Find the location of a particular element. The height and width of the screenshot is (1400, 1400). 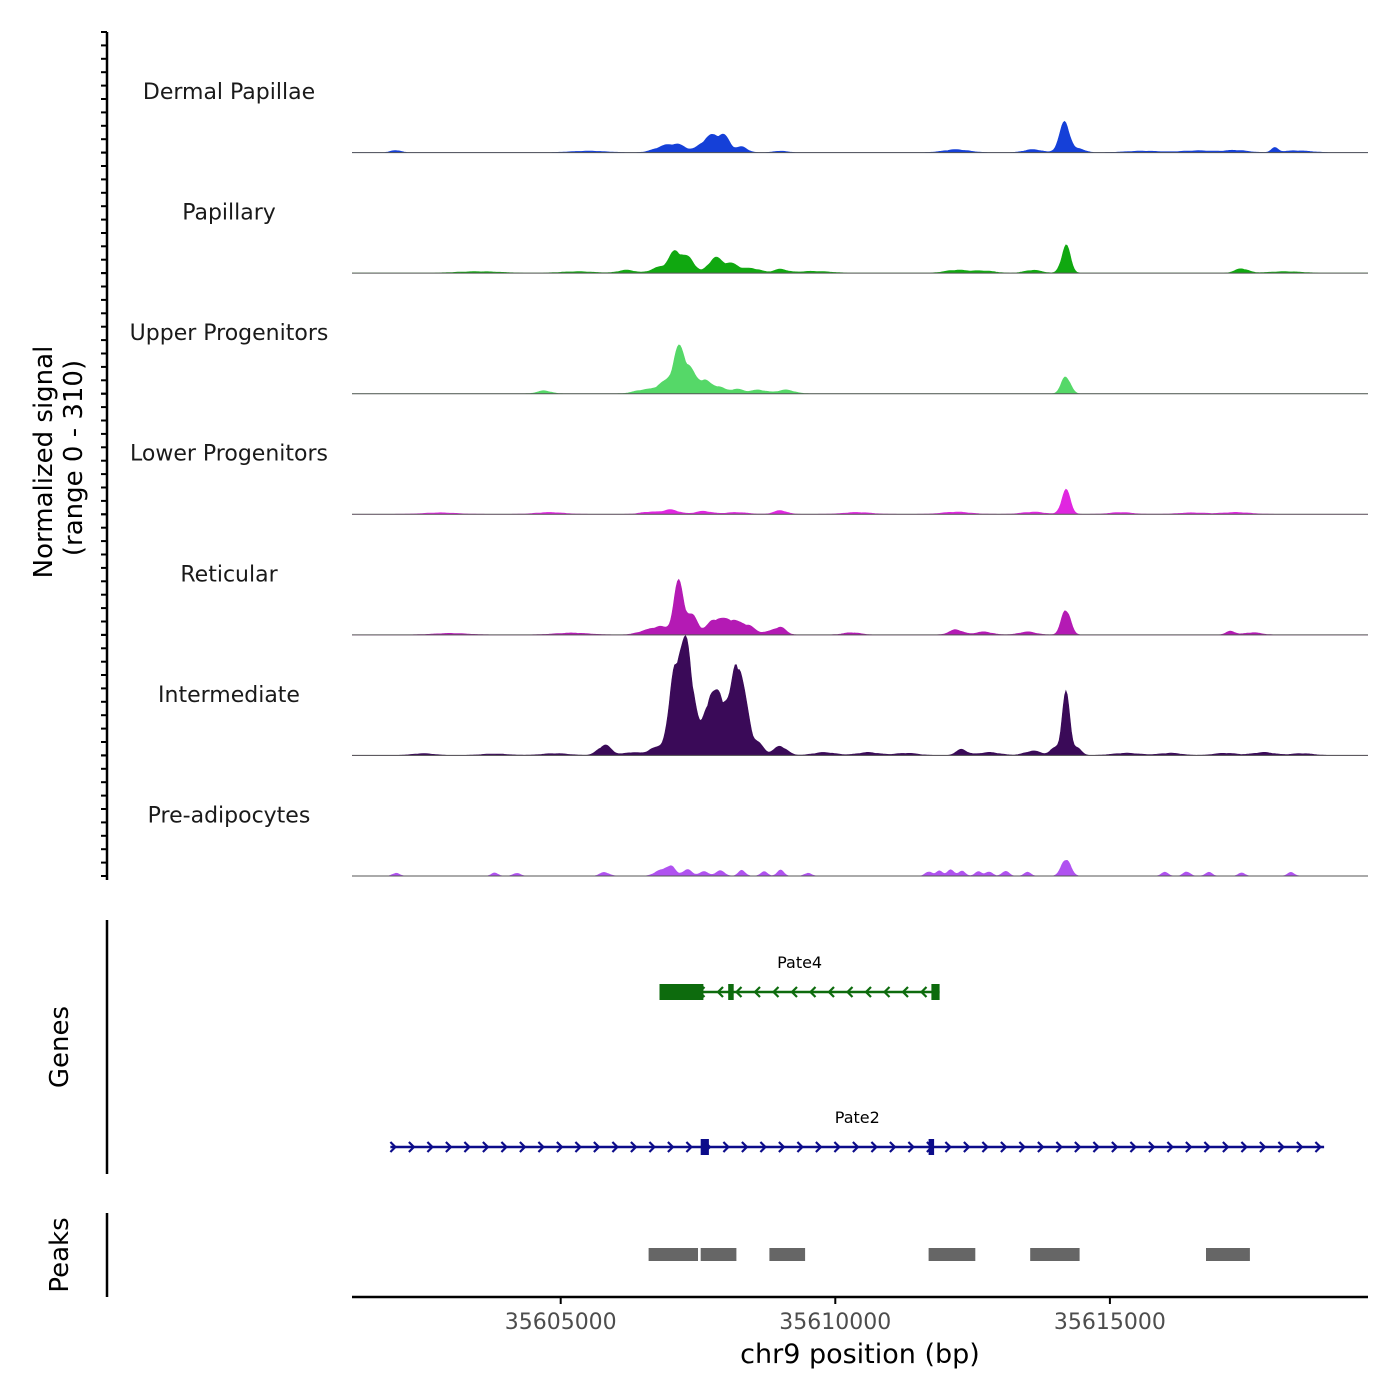

signal-track-label: Pre-adipocytes is located at coordinates (229, 815).